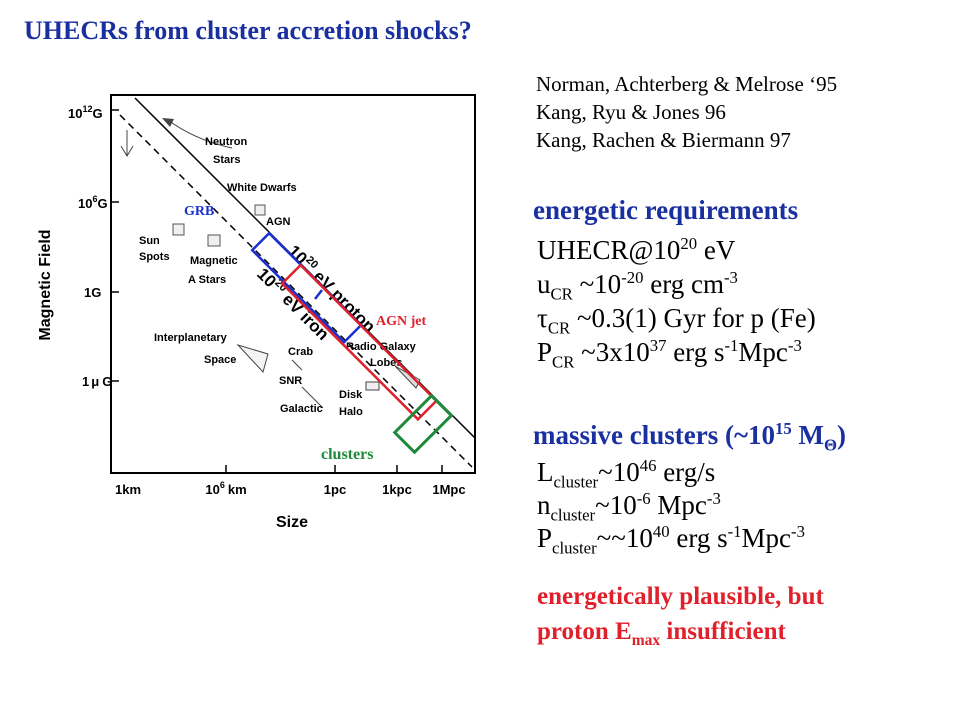 The image size is (960, 720). I want to click on down-arrow, so click(127, 143).